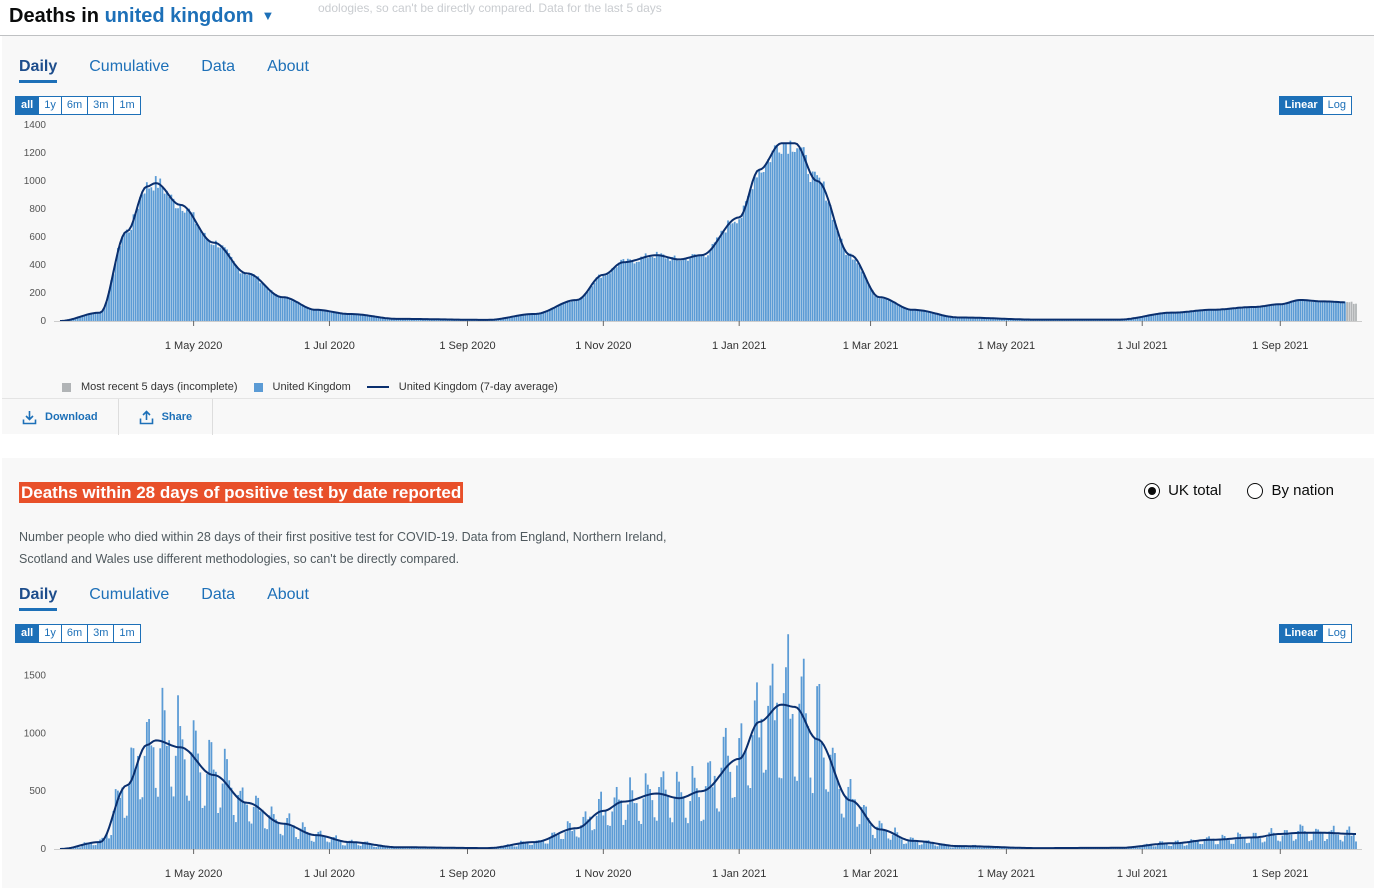 The image size is (1374, 888). What do you see at coordinates (60, 417) in the screenshot?
I see `download-button: Download` at bounding box center [60, 417].